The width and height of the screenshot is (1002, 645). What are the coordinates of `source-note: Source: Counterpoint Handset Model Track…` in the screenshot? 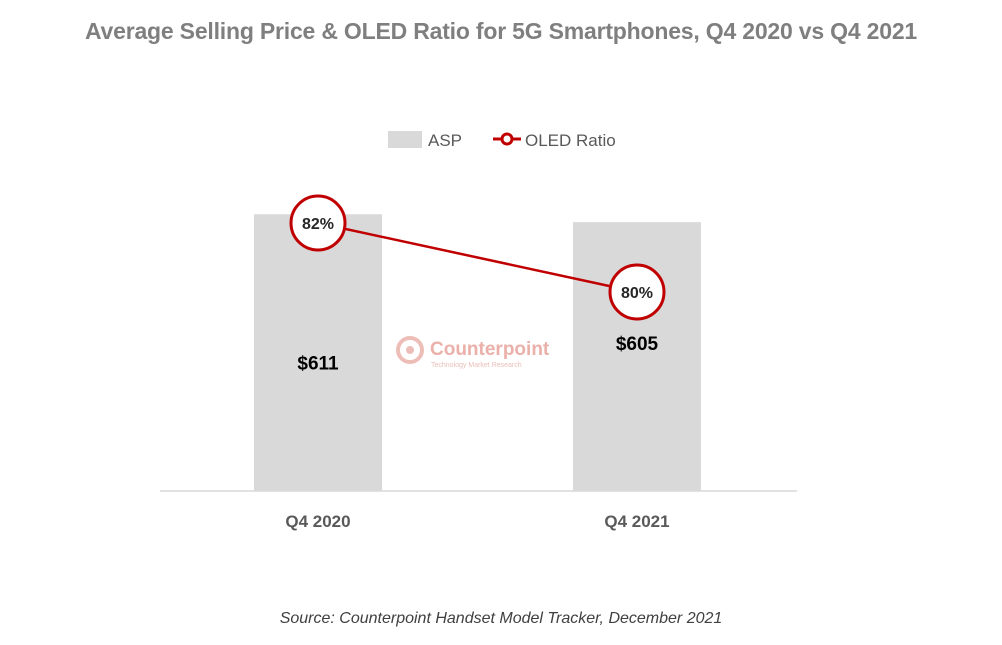 It's located at (501, 618).